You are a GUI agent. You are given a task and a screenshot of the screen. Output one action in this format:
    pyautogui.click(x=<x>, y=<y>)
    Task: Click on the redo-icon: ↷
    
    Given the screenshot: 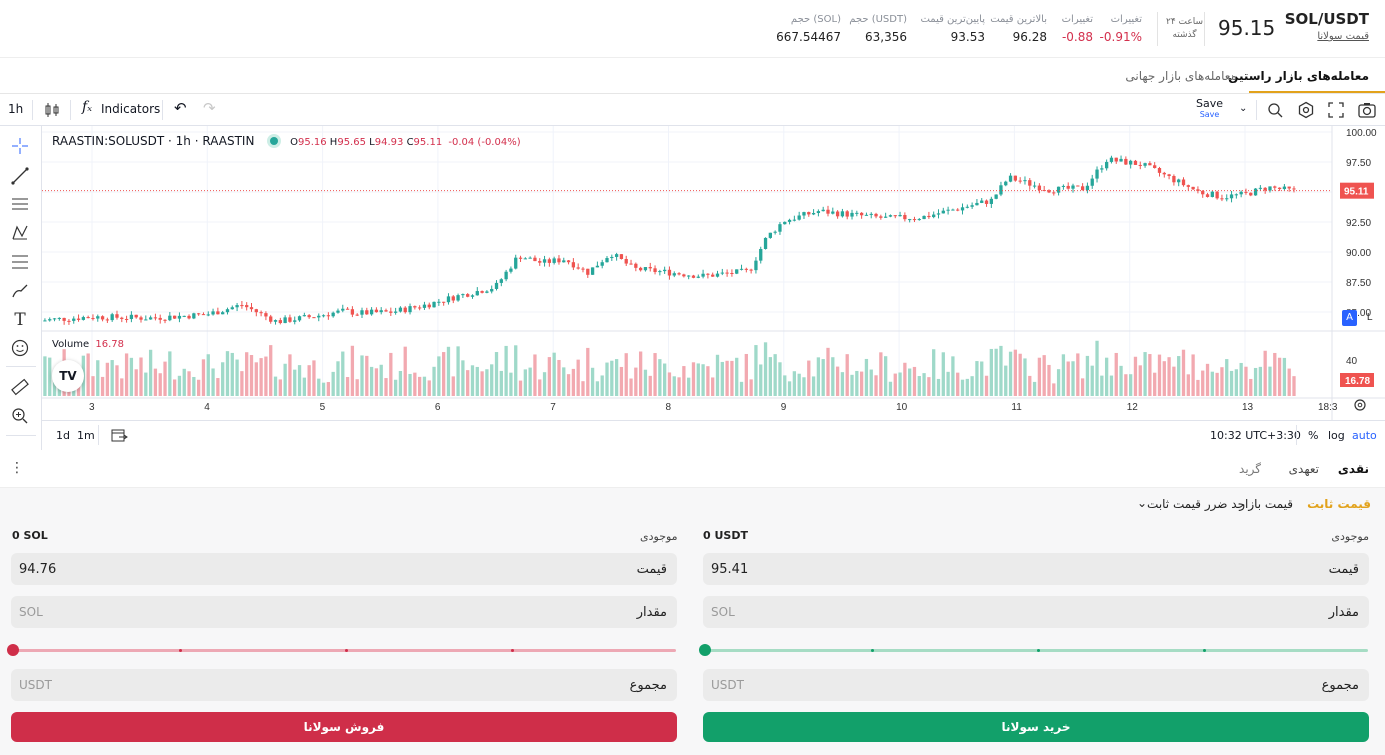 What is the action you would take?
    pyautogui.click(x=209, y=108)
    